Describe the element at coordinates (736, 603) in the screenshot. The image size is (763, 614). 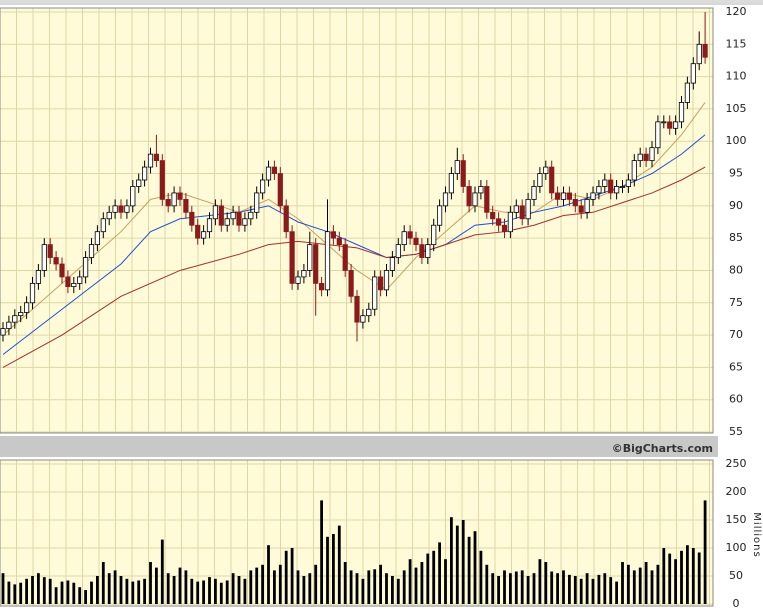
I see `y-tick-label: 0` at that location.